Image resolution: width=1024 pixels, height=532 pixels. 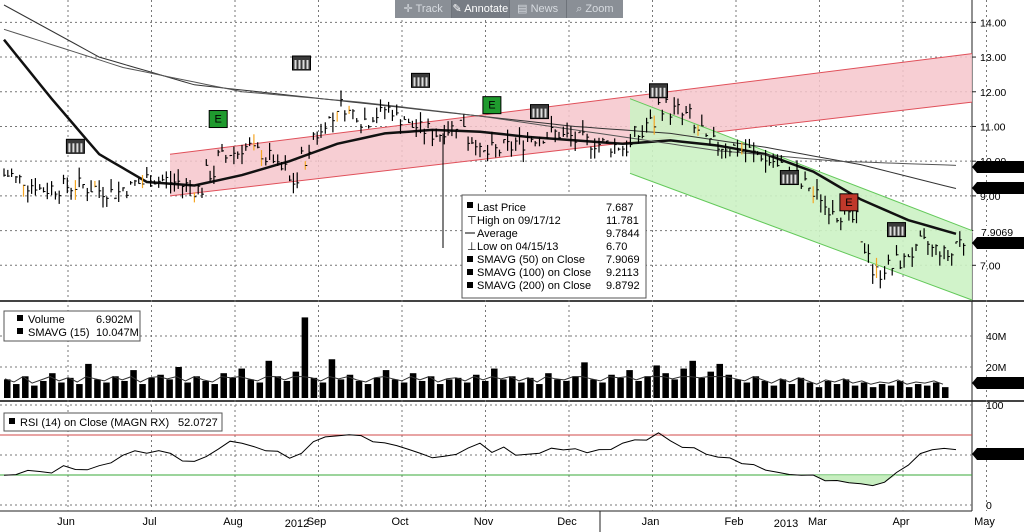 I want to click on toolbar-track-button: ✛ Track, so click(x=424, y=9).